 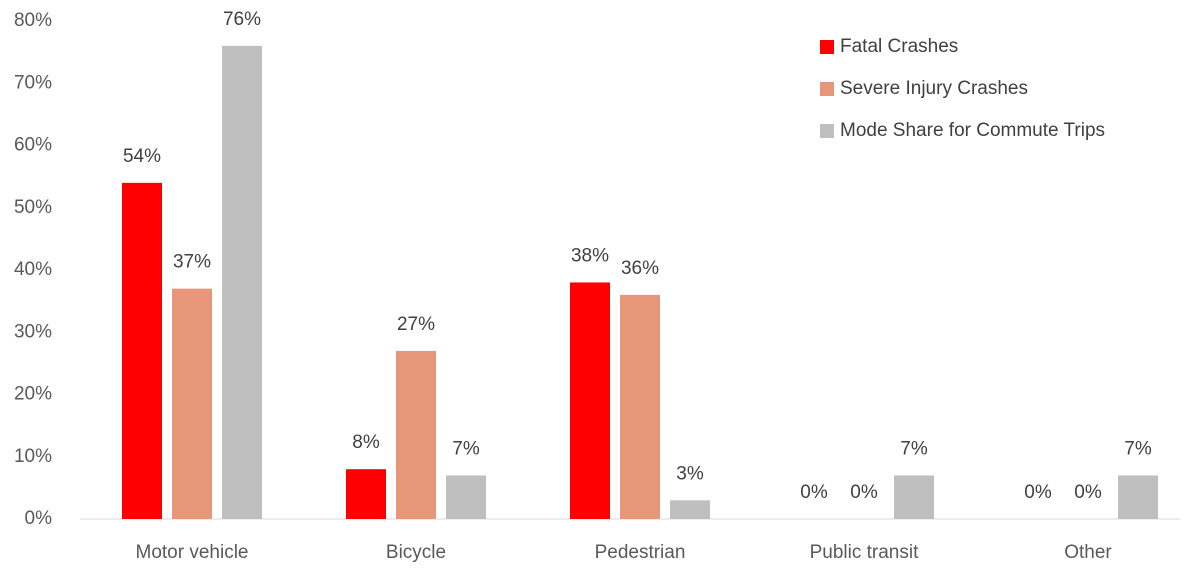 I want to click on value-label: 27%, so click(x=416, y=324).